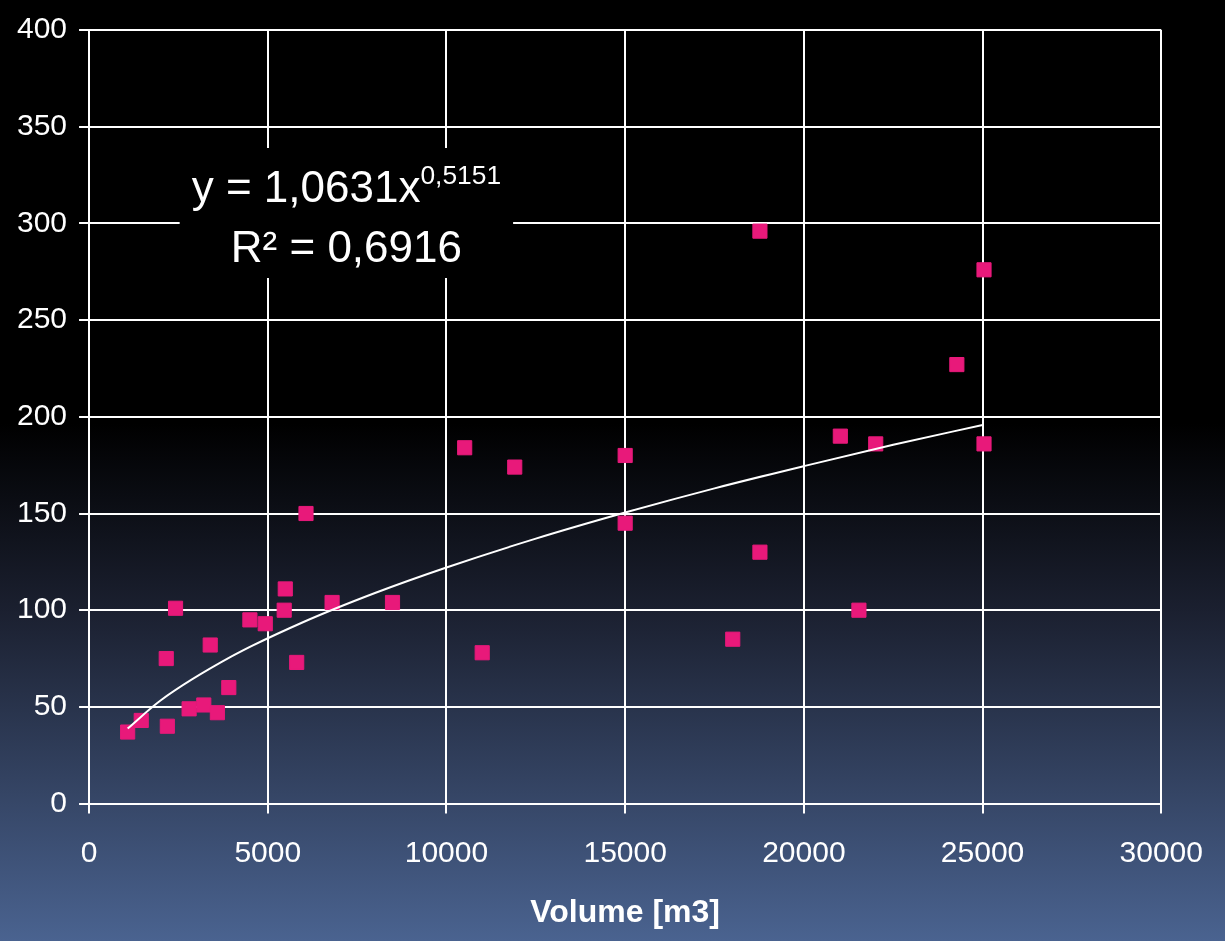 This screenshot has width=1225, height=941. Describe the element at coordinates (42, 124) in the screenshot. I see `y-tick-label: 350` at that location.